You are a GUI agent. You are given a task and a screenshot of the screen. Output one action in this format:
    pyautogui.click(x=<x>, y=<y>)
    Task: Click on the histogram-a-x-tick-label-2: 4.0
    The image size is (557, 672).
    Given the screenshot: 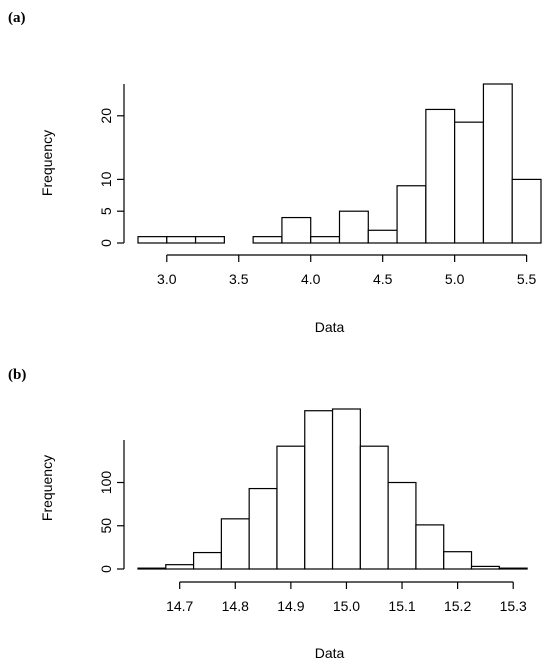 What is the action you would take?
    pyautogui.click(x=311, y=279)
    